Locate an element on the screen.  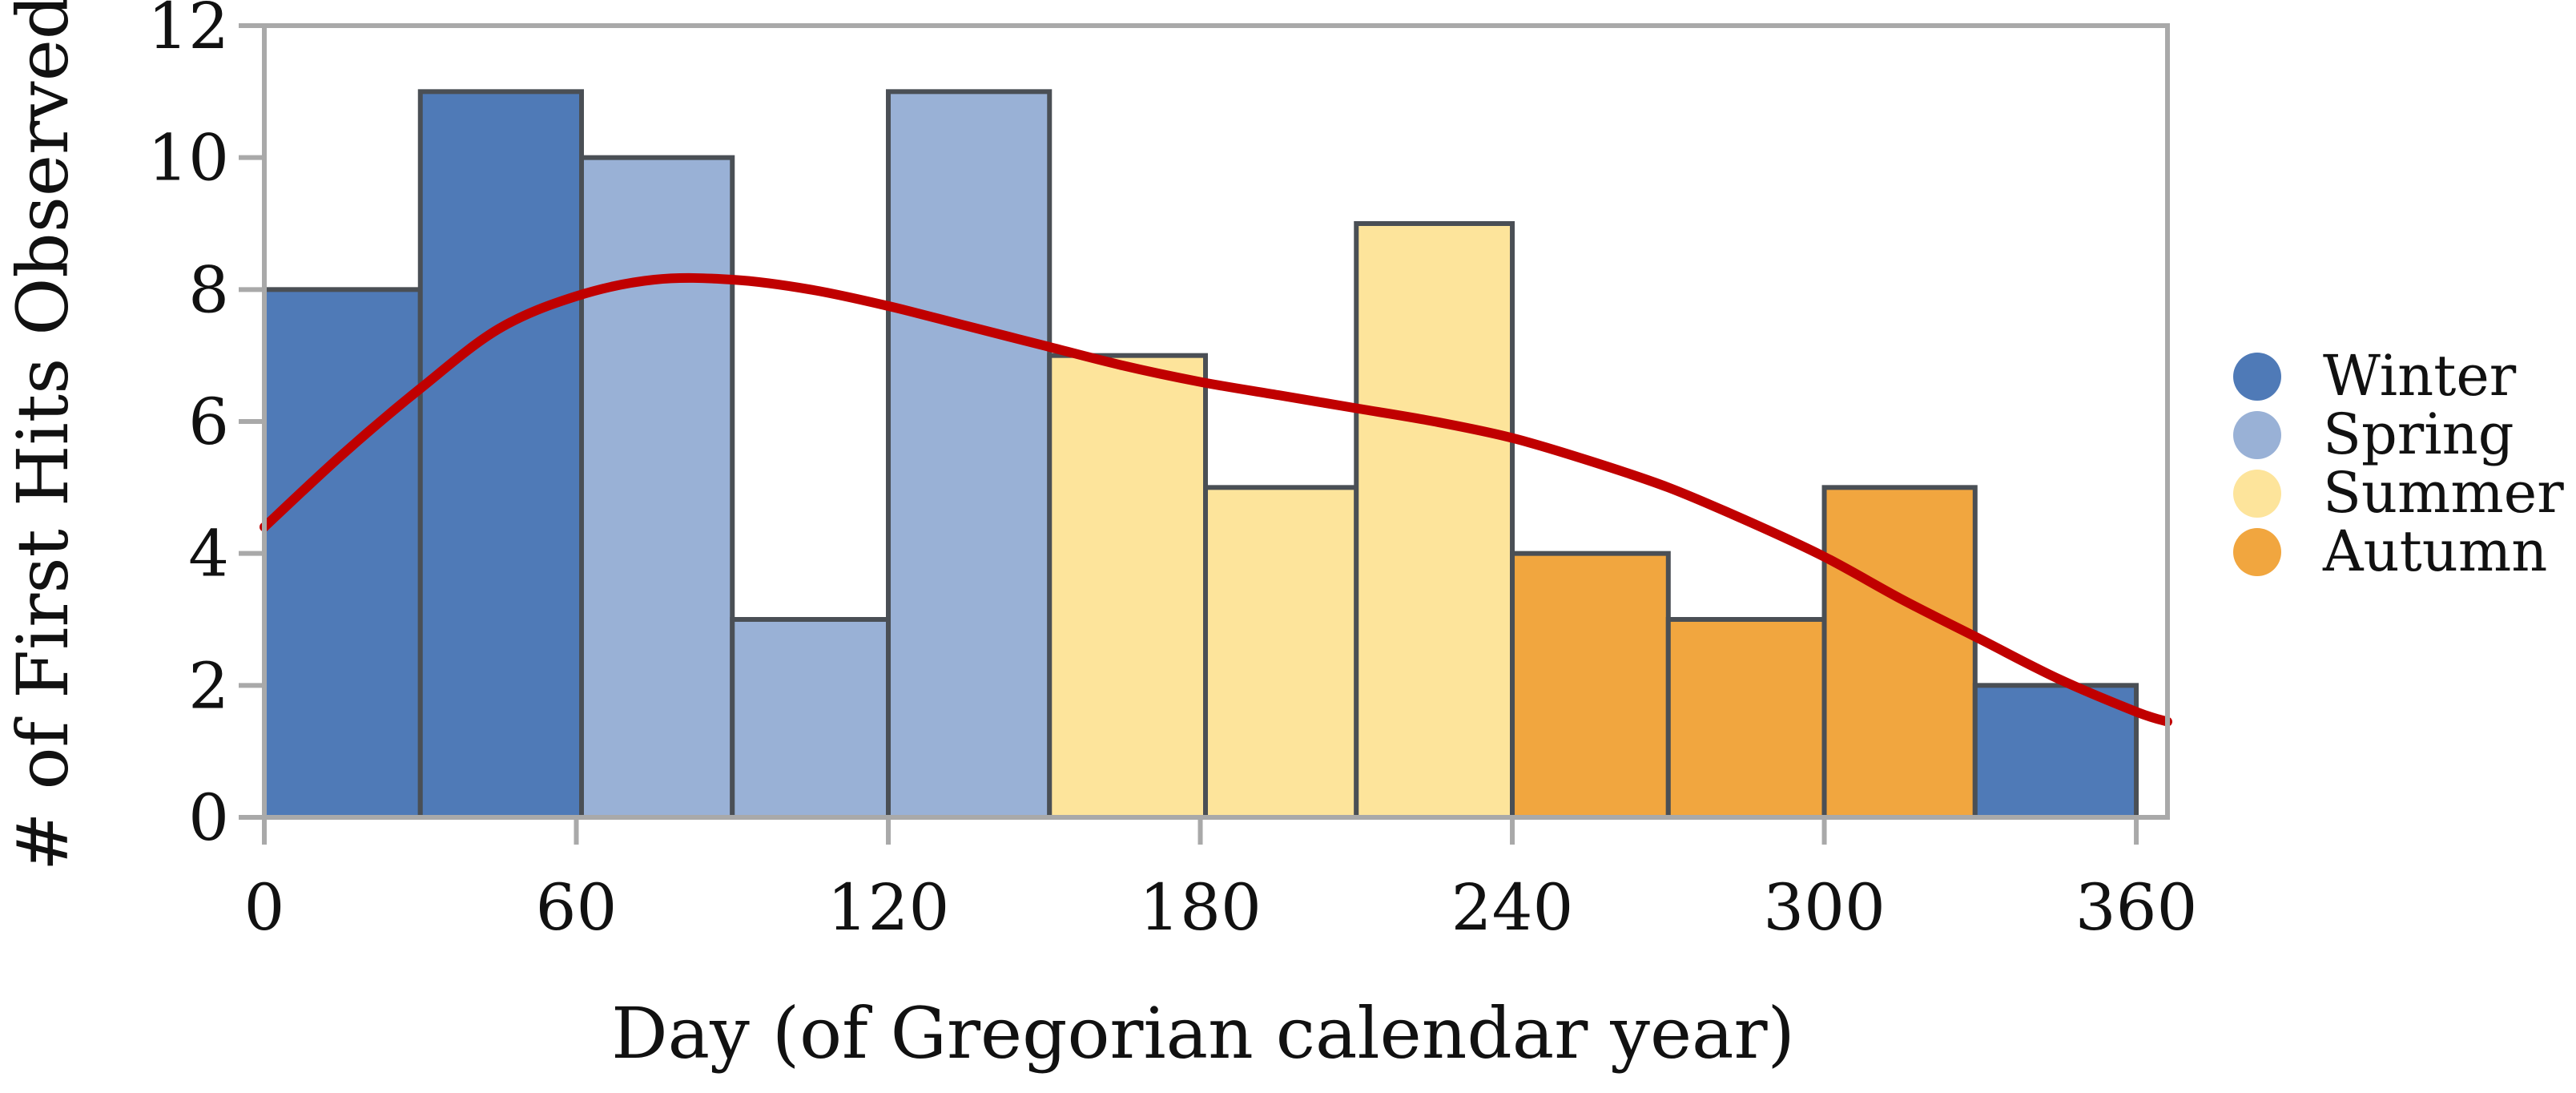
y-axis-label: # of First Hits Observed is located at coordinates (43, 435).